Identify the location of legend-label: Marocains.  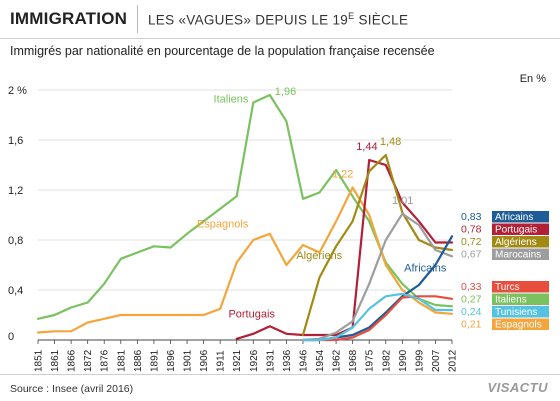
(518, 255).